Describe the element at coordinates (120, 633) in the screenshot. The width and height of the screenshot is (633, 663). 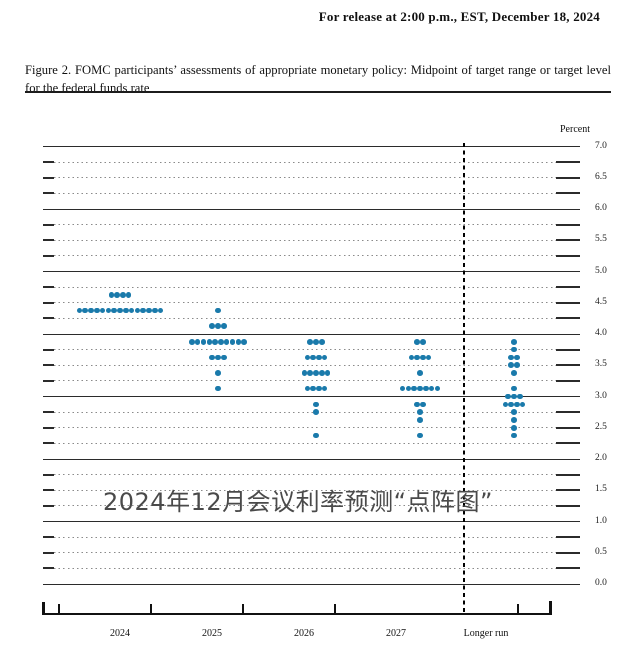
I see `x-axis-label-2024: 2024` at that location.